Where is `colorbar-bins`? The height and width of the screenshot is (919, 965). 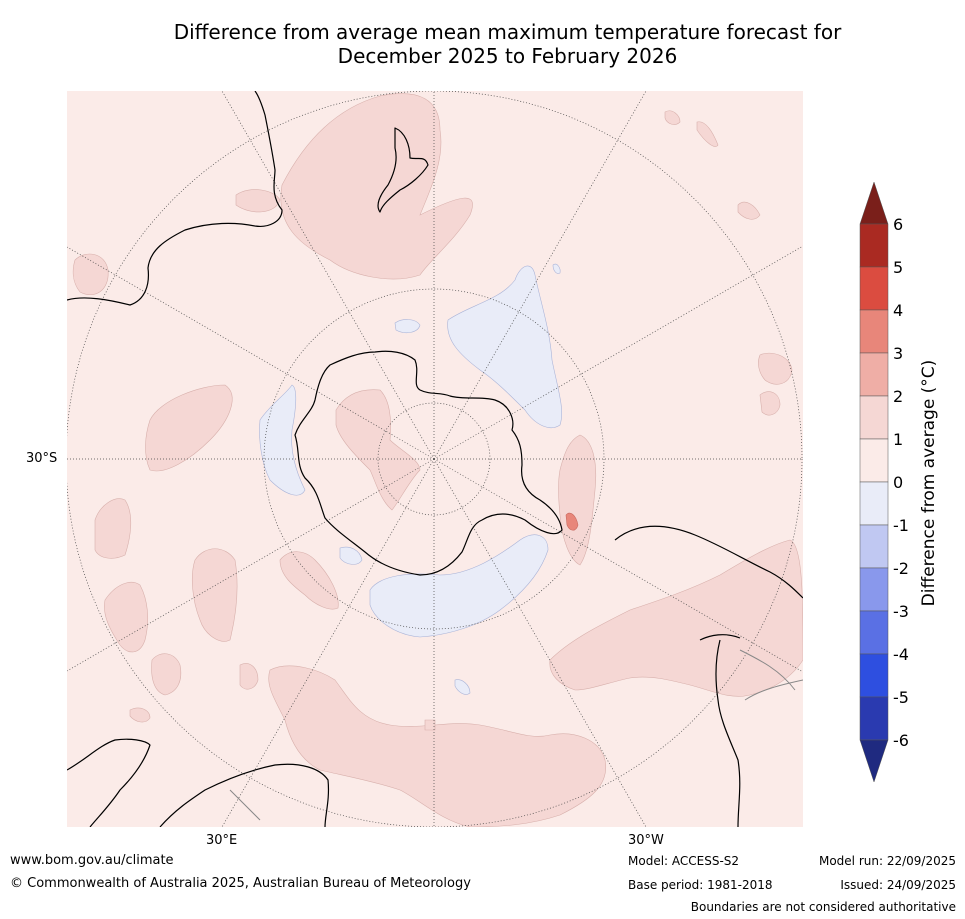
colorbar-bins is located at coordinates (874, 482).